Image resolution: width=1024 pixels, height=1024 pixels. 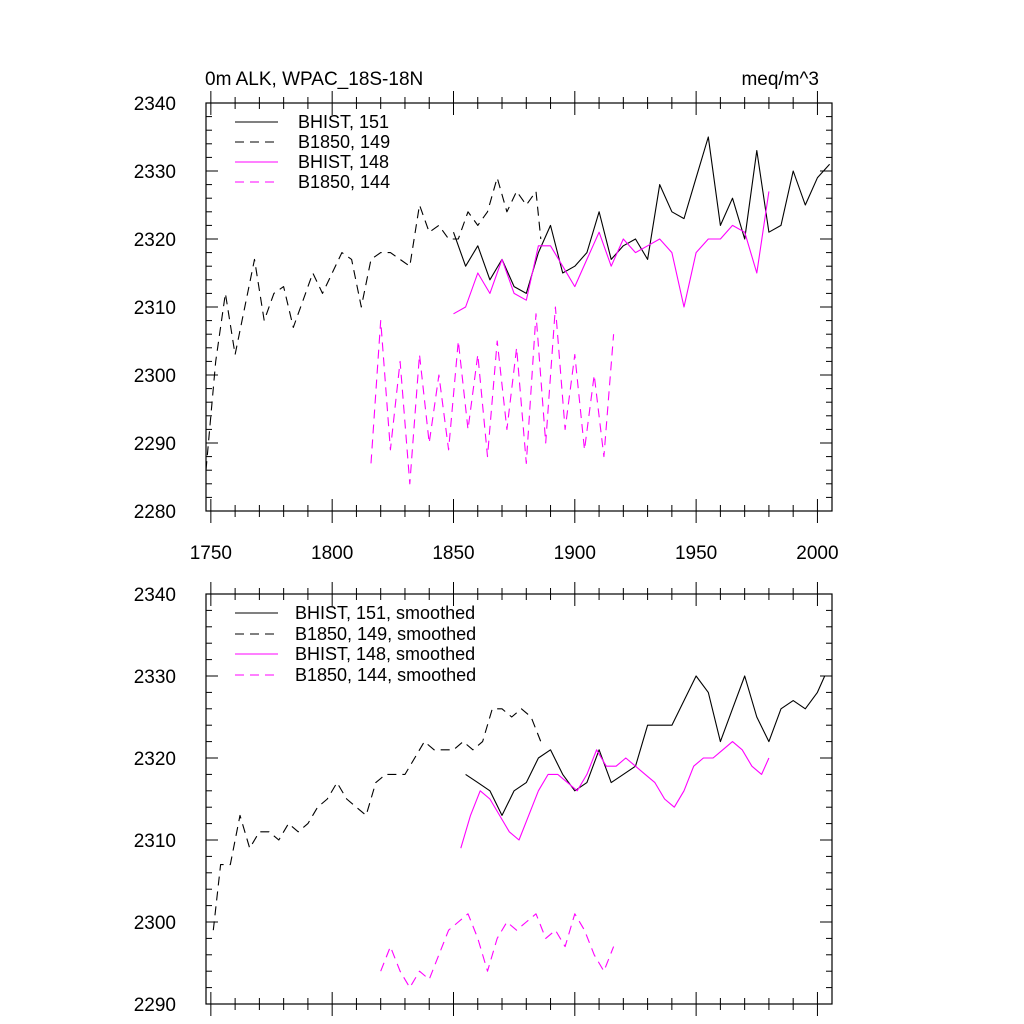 I want to click on chart-title: 0m ALK, WPAC_18S-18N, so click(x=314, y=79).